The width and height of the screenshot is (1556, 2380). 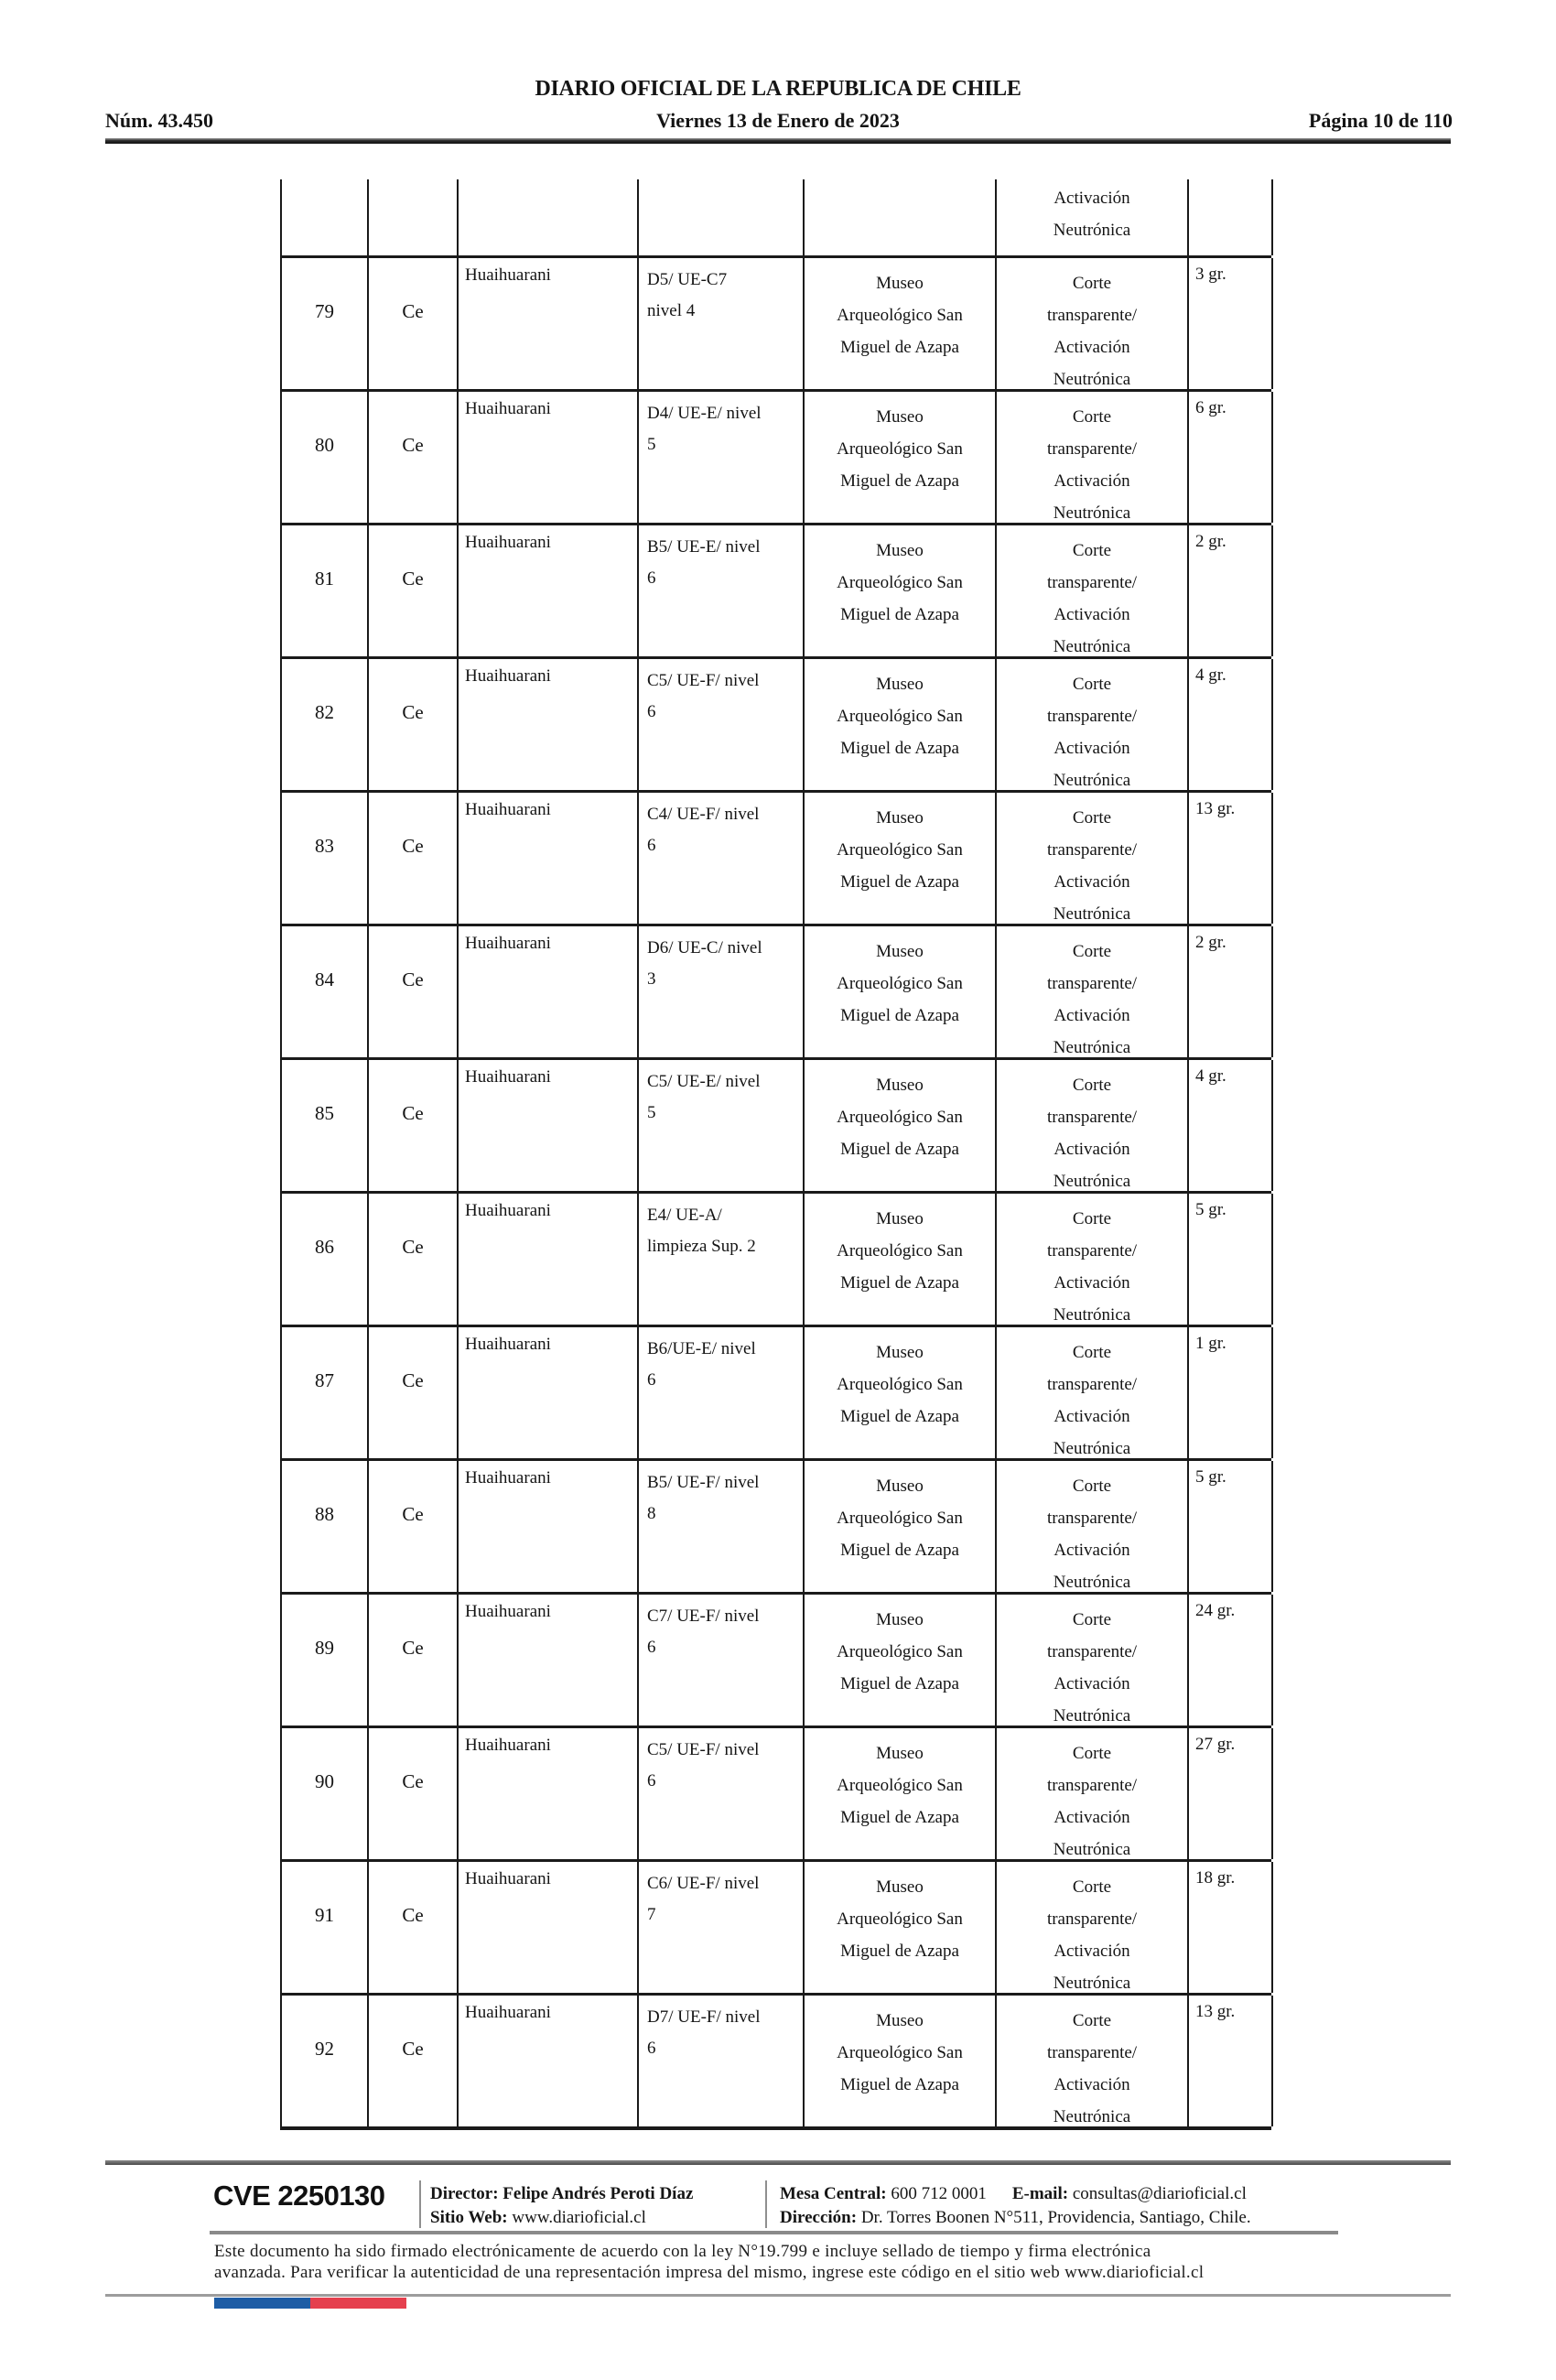 What do you see at coordinates (1231, 457) in the screenshot?
I see `weight-cell: 6 gr.` at bounding box center [1231, 457].